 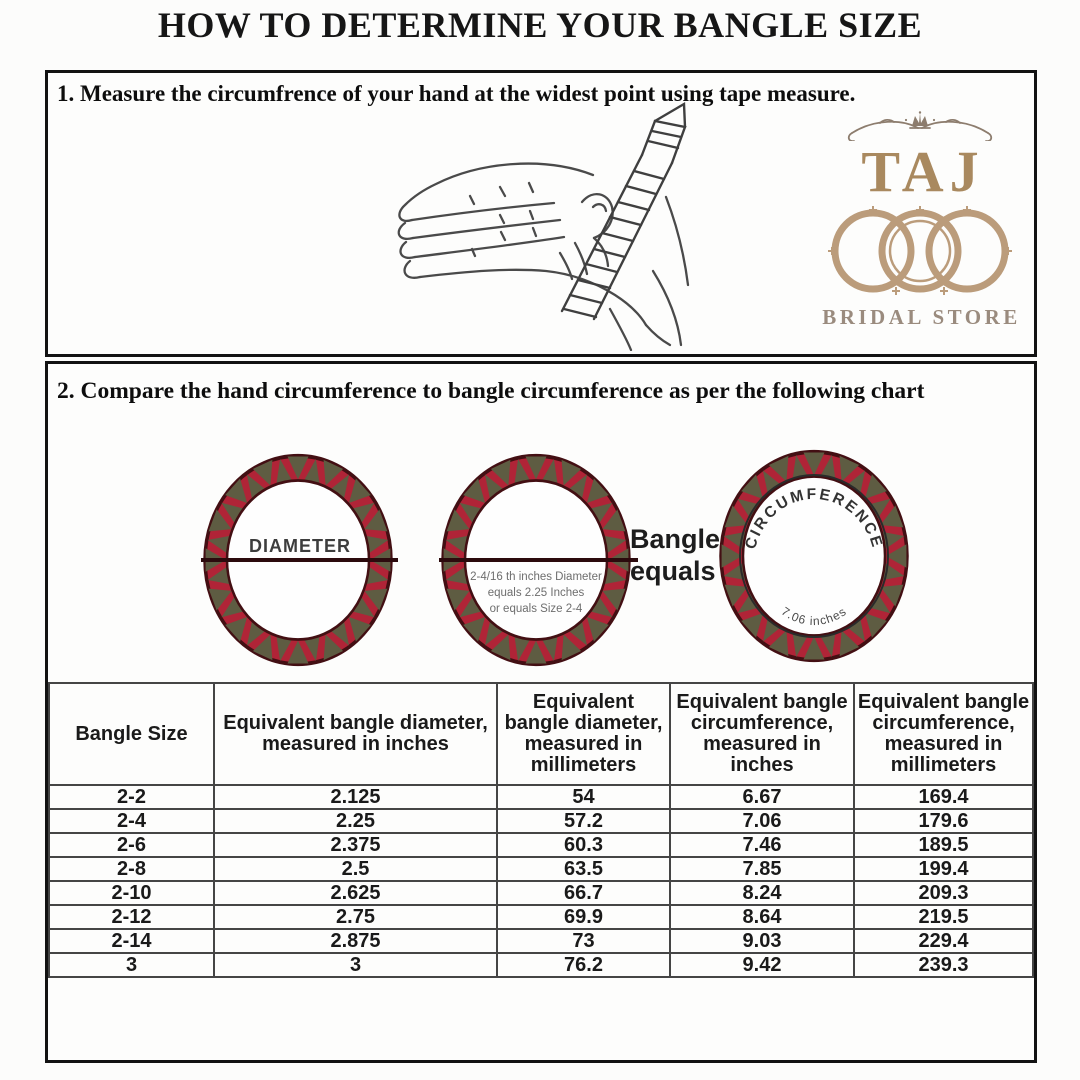 I want to click on table-cell: 76.2, so click(x=583, y=965).